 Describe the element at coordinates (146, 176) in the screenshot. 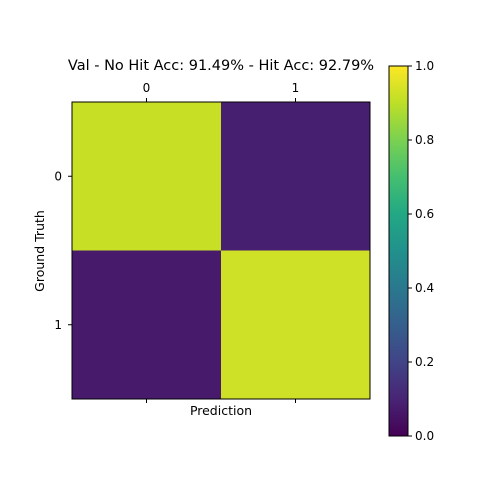

I see `heatmap-cell-r0-c0` at that location.